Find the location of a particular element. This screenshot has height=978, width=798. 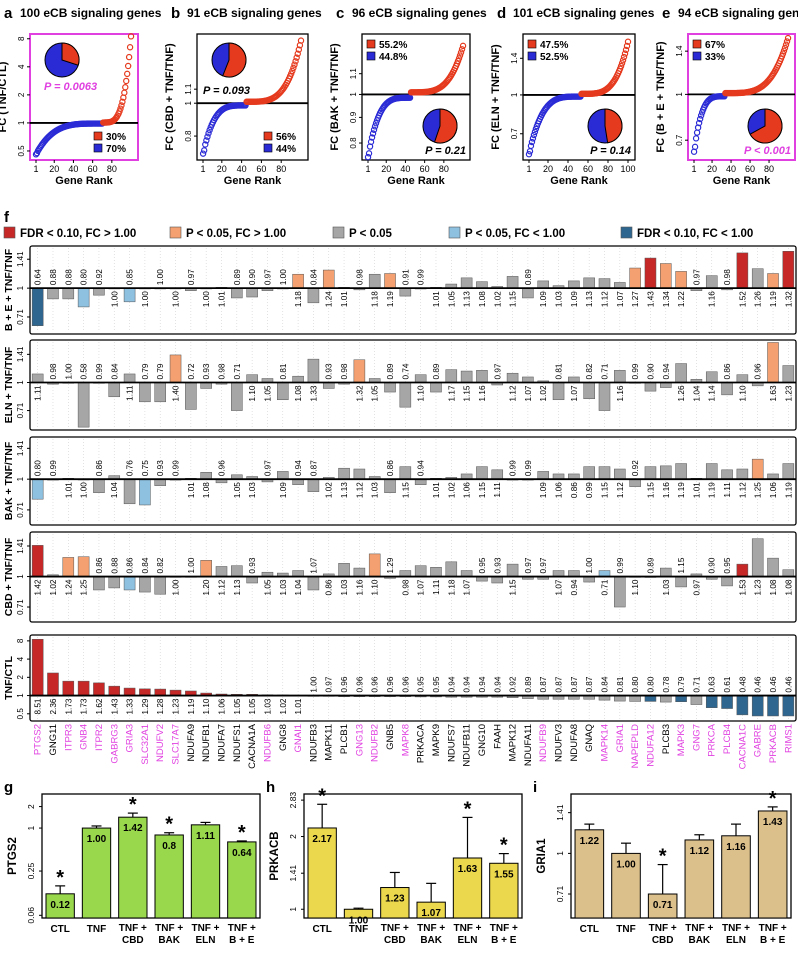

y-axis-label: BAK + TNF/TNF is located at coordinates (9, 480).